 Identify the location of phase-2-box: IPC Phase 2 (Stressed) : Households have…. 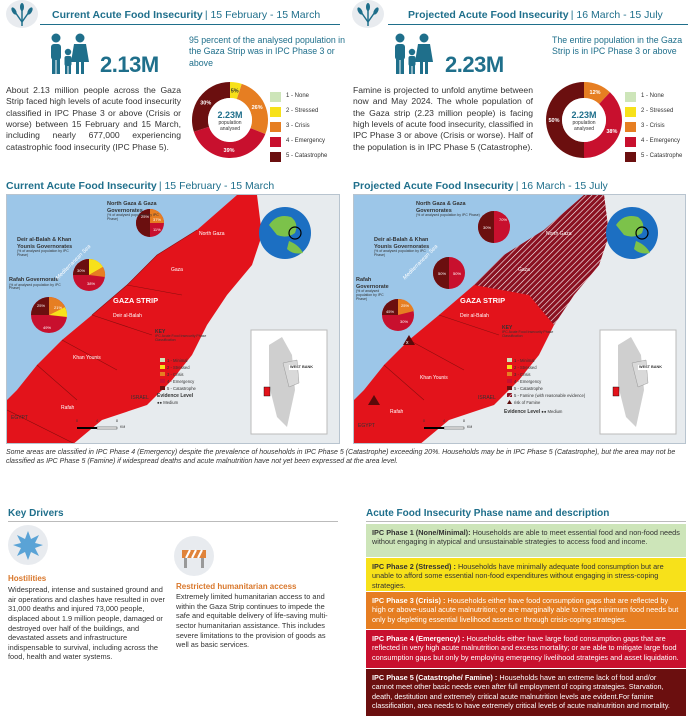
(526, 574).